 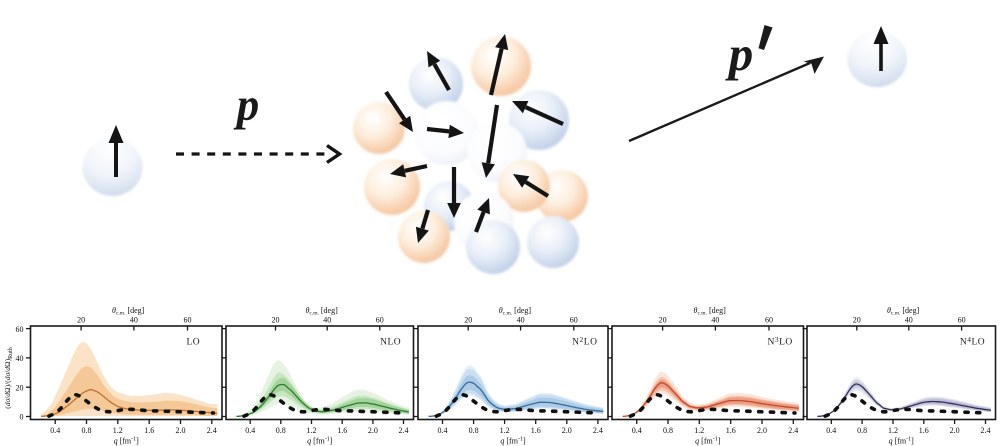 I want to click on svg-text: NLO, so click(x=390, y=343).